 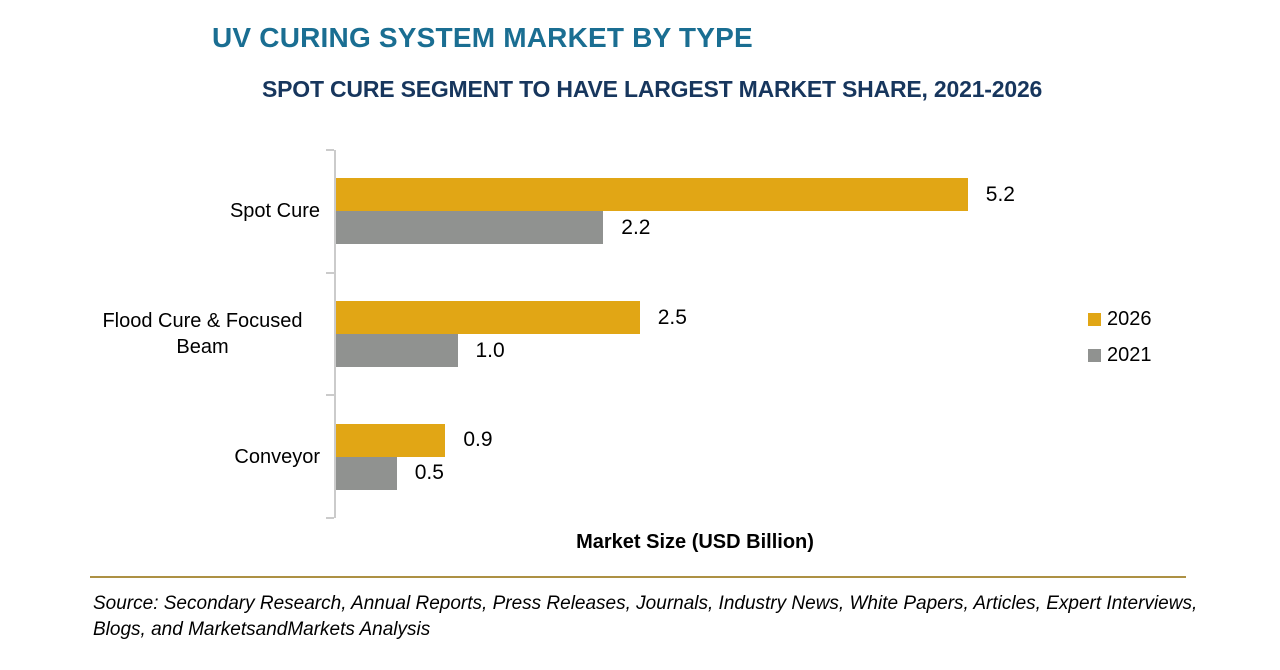 I want to click on bar-2026-conveyor, so click(x=391, y=440).